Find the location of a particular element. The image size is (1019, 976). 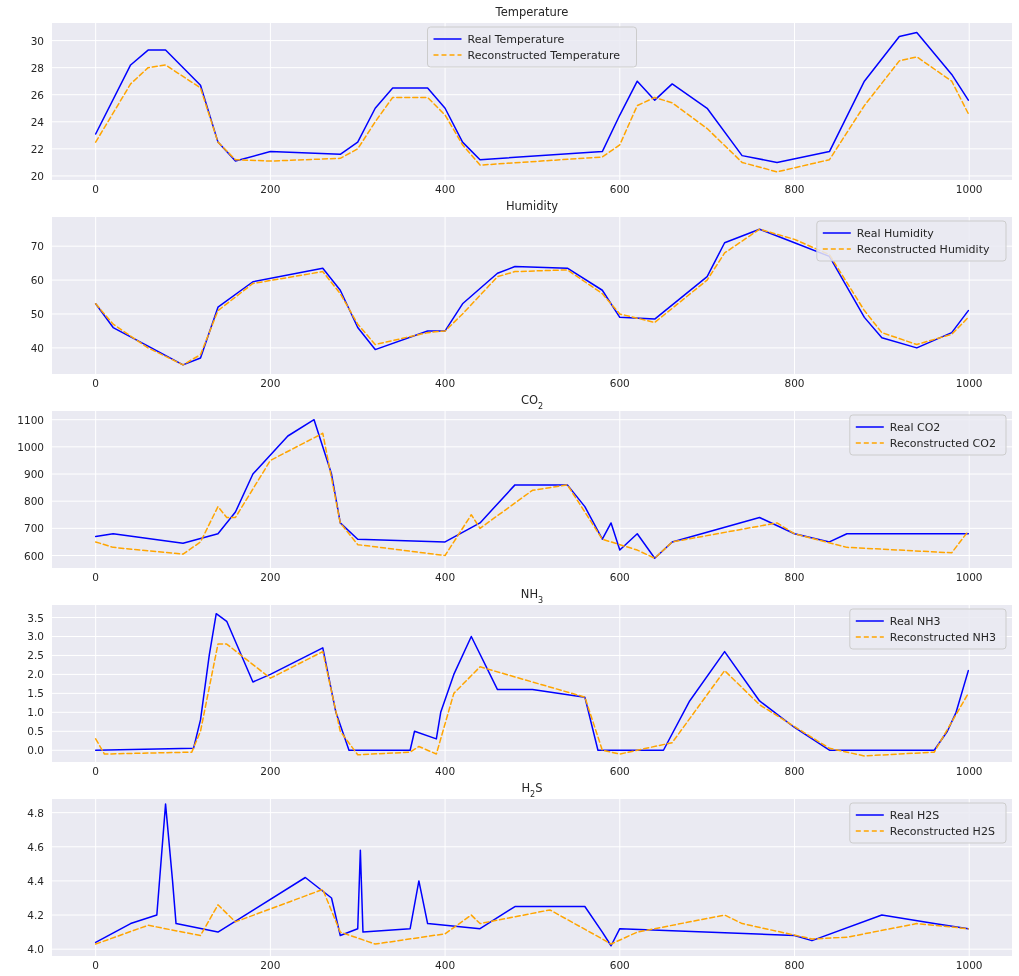

legend-label: Real NH3 is located at coordinates (915, 621).